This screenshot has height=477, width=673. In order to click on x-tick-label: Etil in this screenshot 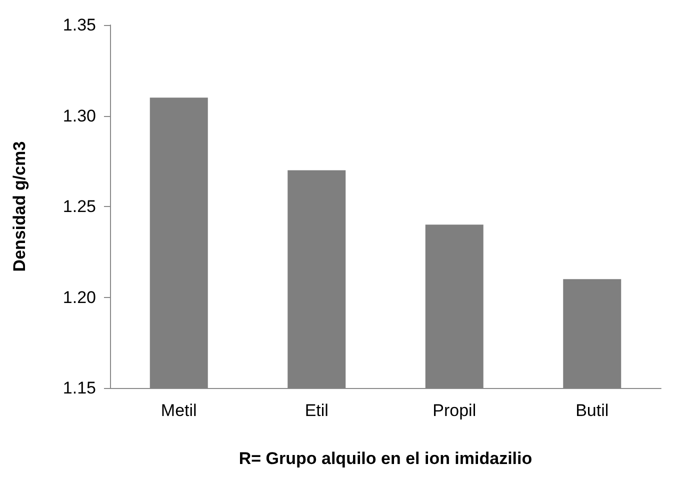, I will do `click(316, 410)`.